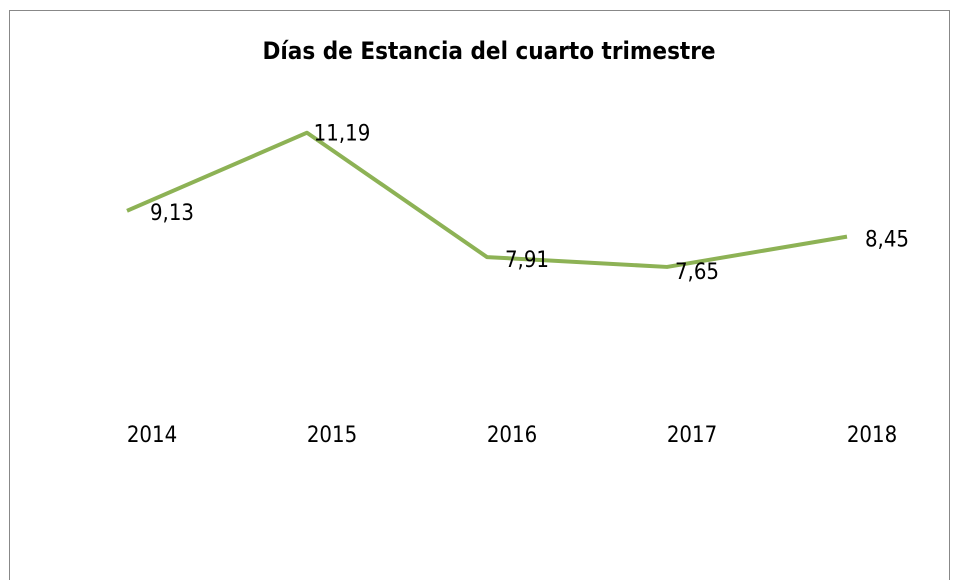 This screenshot has height=580, width=957. What do you see at coordinates (887, 240) in the screenshot?
I see `data-label: 8,45` at bounding box center [887, 240].